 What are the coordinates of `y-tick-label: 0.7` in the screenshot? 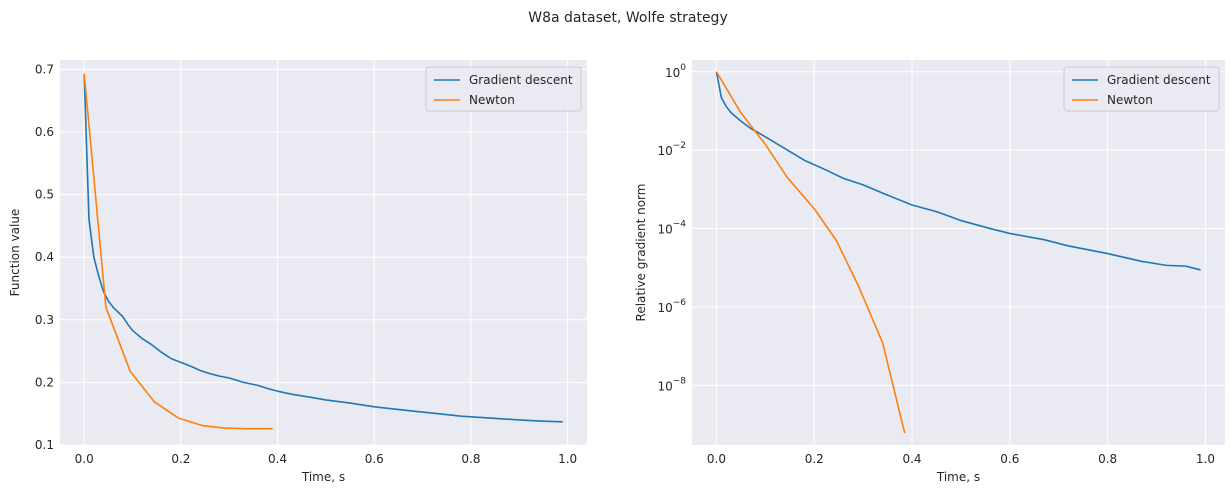 It's located at (44, 69).